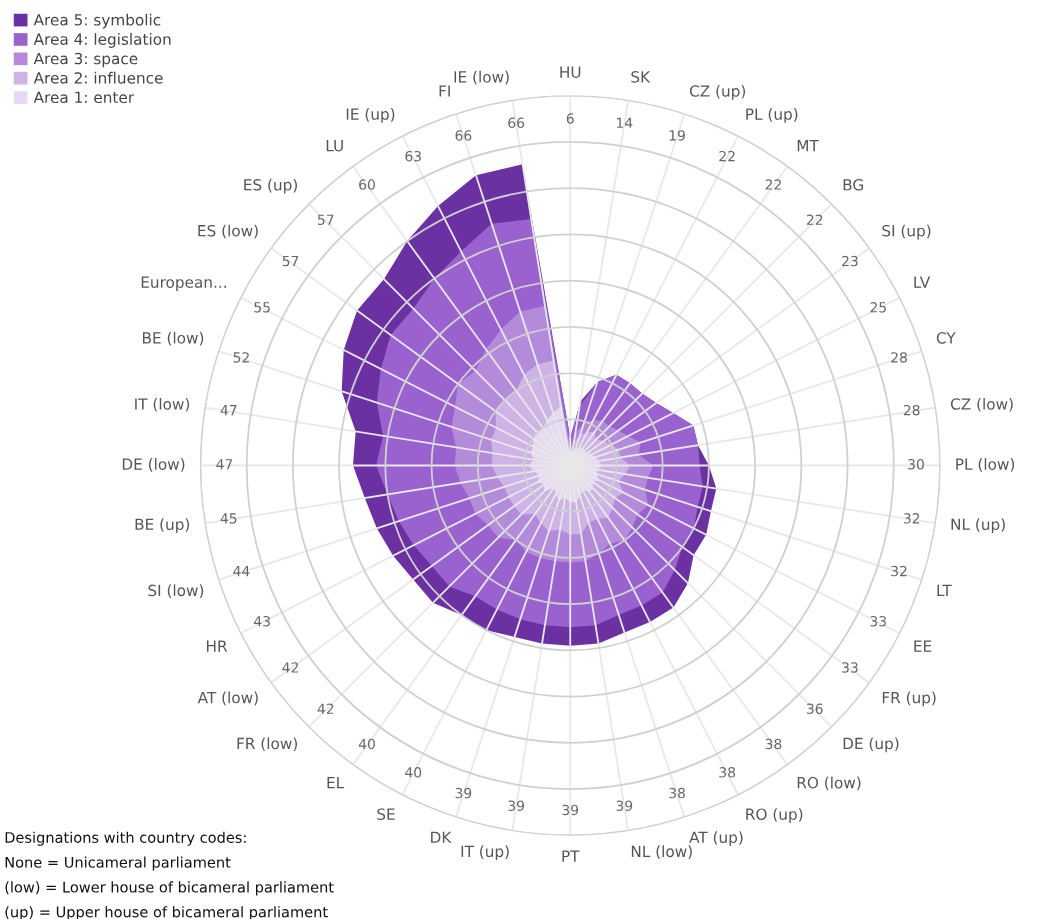 The image size is (1055, 919). I want to click on legend-label: Area 4: legislation, so click(102, 40).